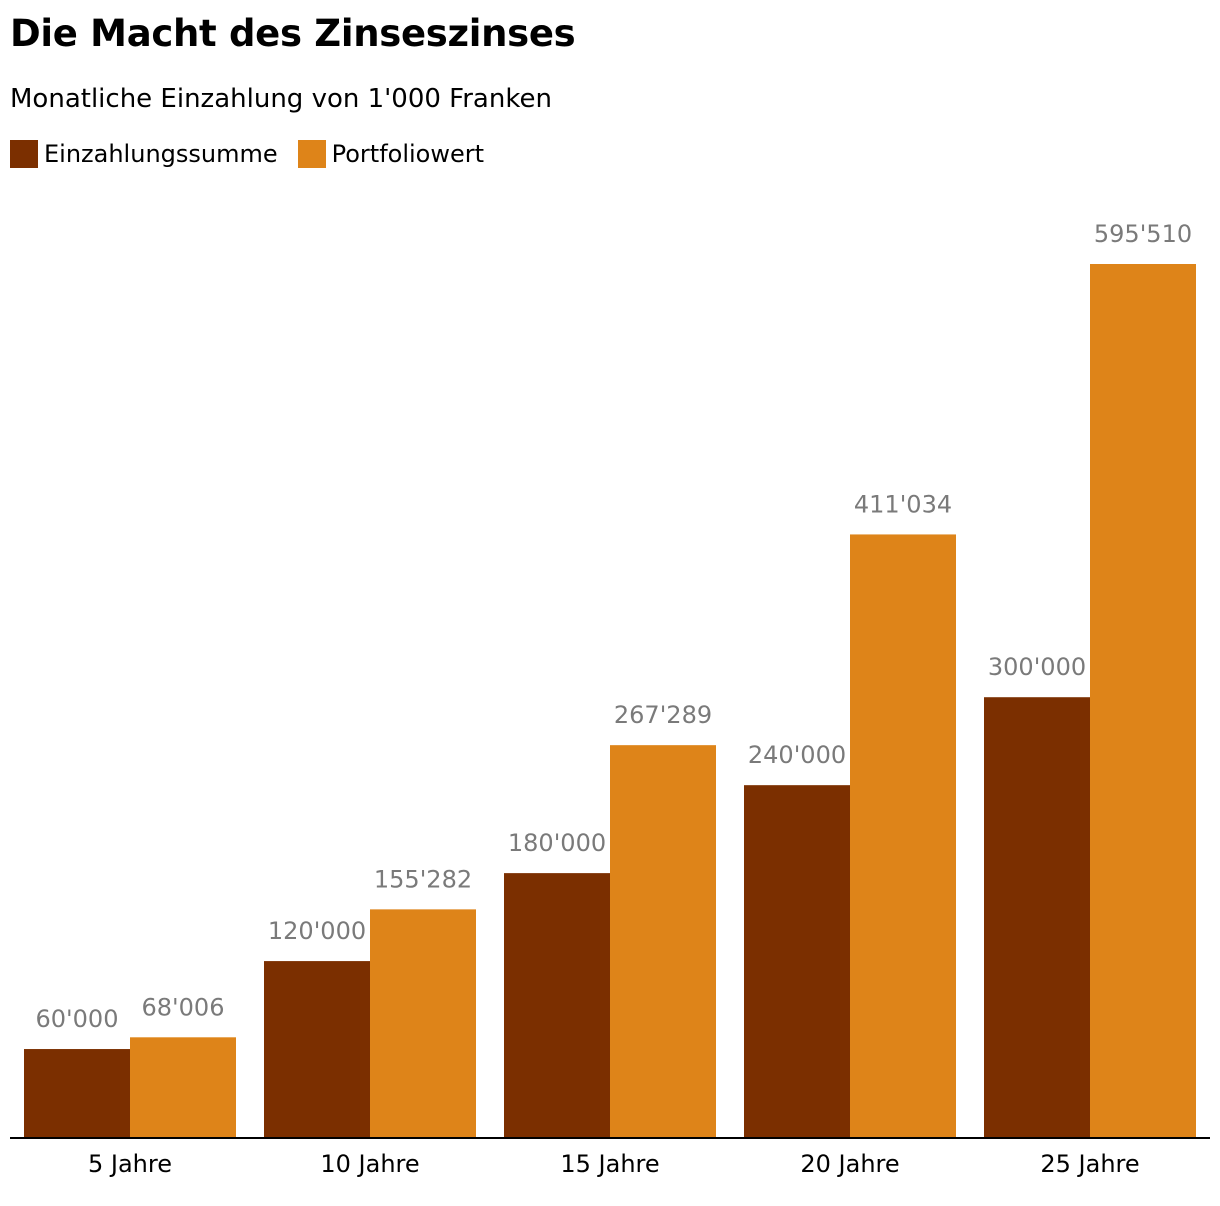 The height and width of the screenshot is (1206, 1220). Describe the element at coordinates (77, 1019) in the screenshot. I see `value-label-einzahlungssumme-5-jahre: 60'000` at that location.